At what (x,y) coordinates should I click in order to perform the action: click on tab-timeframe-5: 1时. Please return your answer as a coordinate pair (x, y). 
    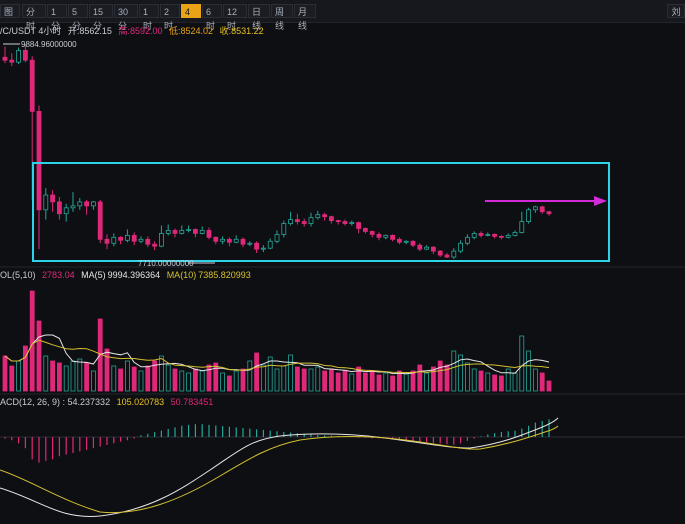
    Looking at the image, I should click on (149, 17).